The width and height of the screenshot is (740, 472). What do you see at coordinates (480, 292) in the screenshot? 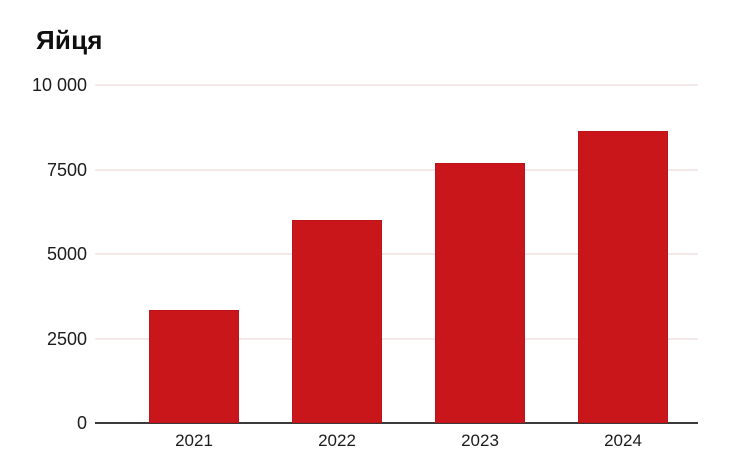
I see `bar-2023` at bounding box center [480, 292].